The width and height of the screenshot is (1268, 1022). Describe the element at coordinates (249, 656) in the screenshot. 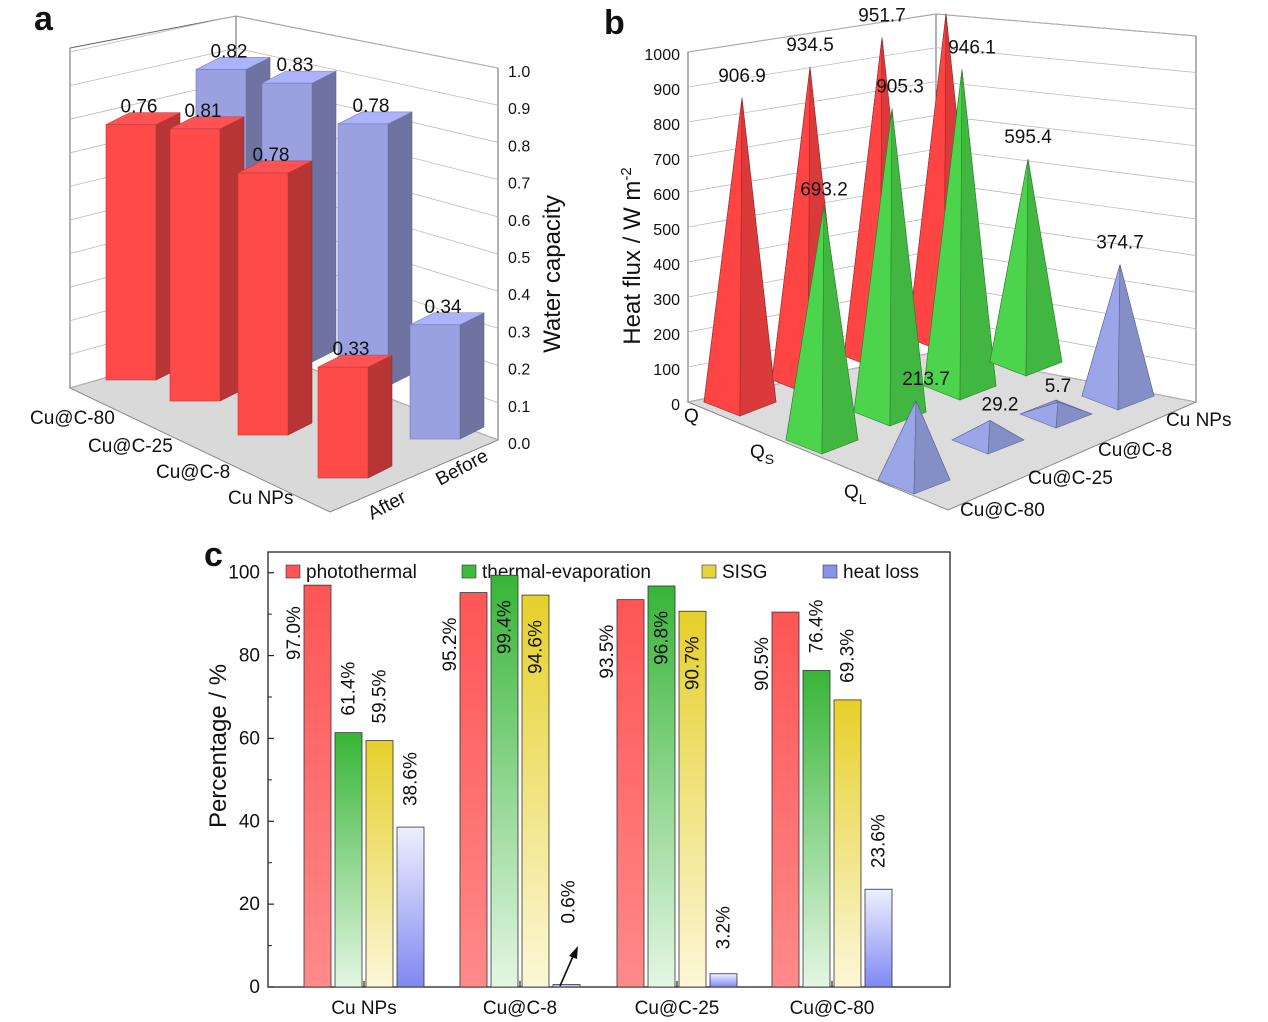

I see `panel-c-ytick: 80` at that location.